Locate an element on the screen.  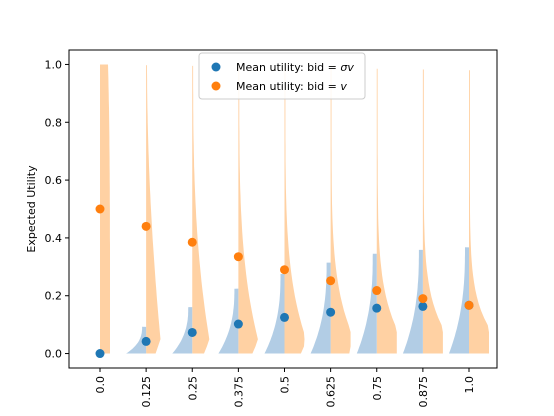
x-tick-label: 0.625 is located at coordinates (331, 392).